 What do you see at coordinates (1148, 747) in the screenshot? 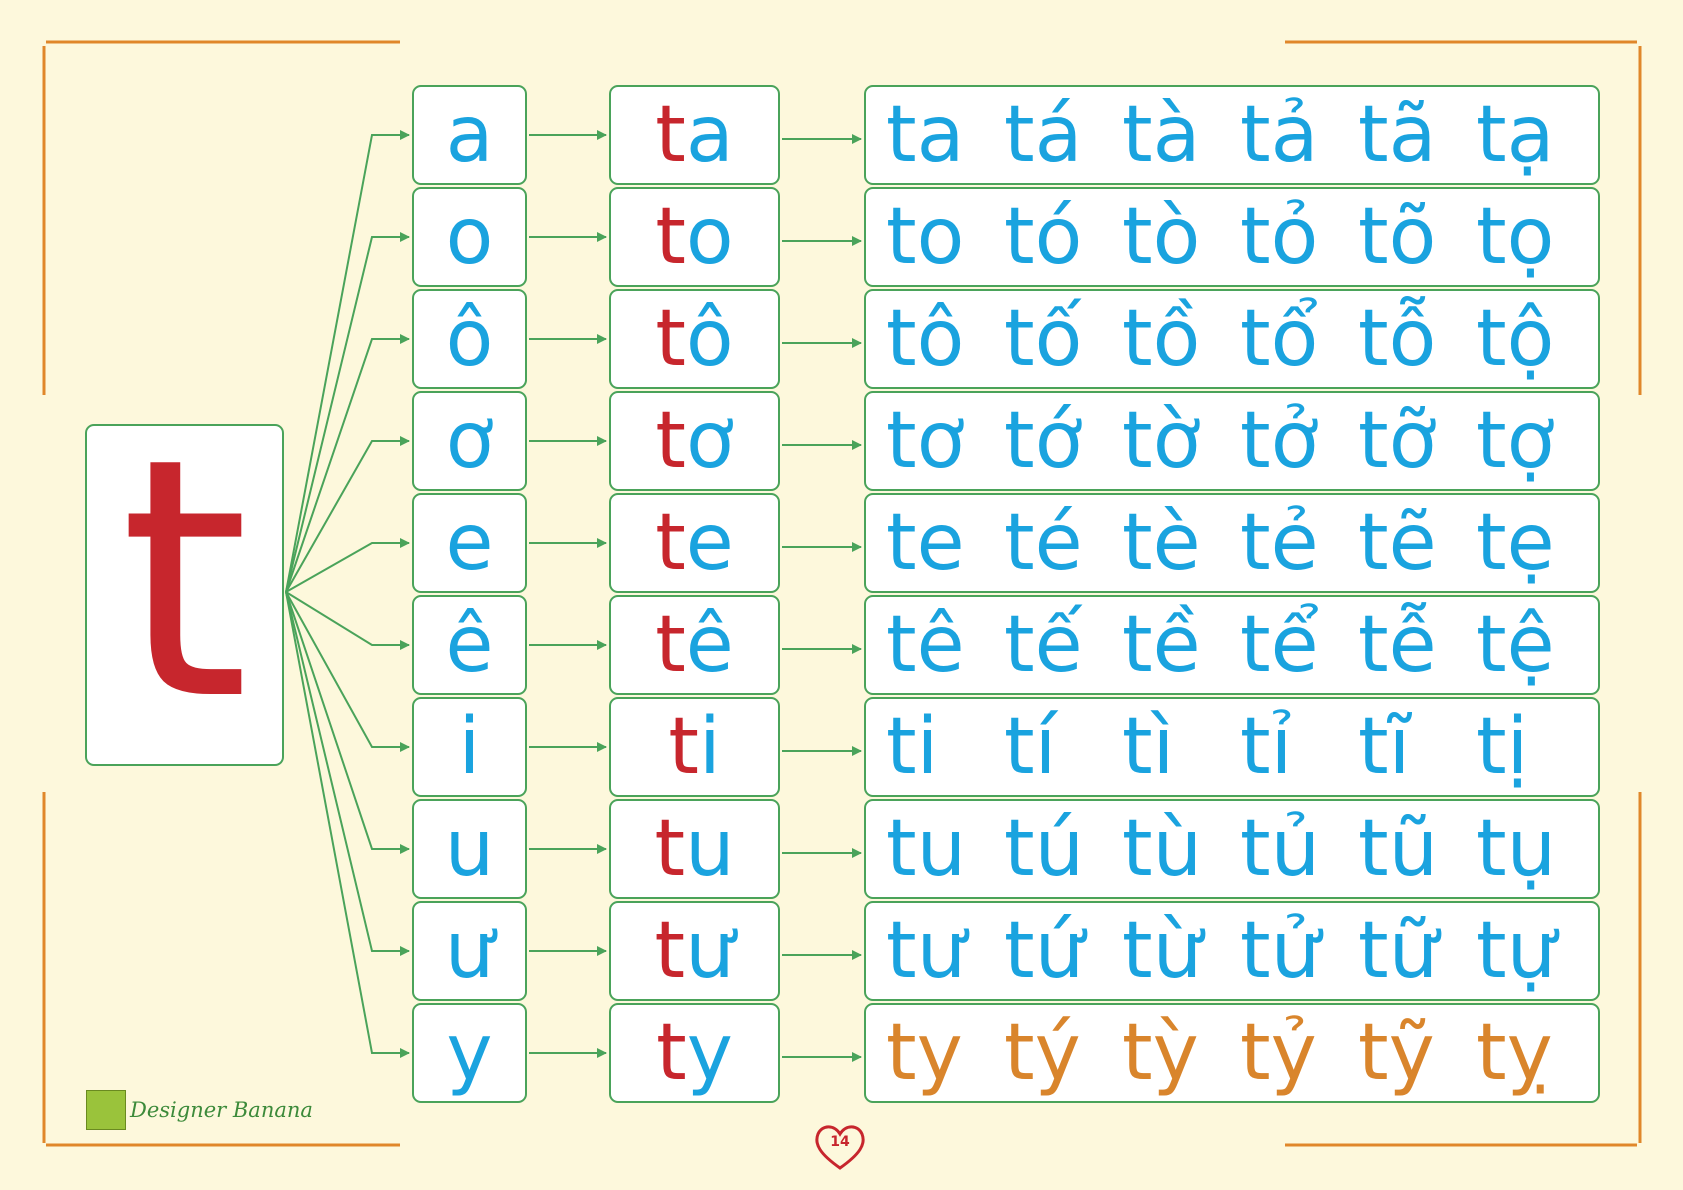
I see `tone-syllable: tì` at bounding box center [1148, 747].